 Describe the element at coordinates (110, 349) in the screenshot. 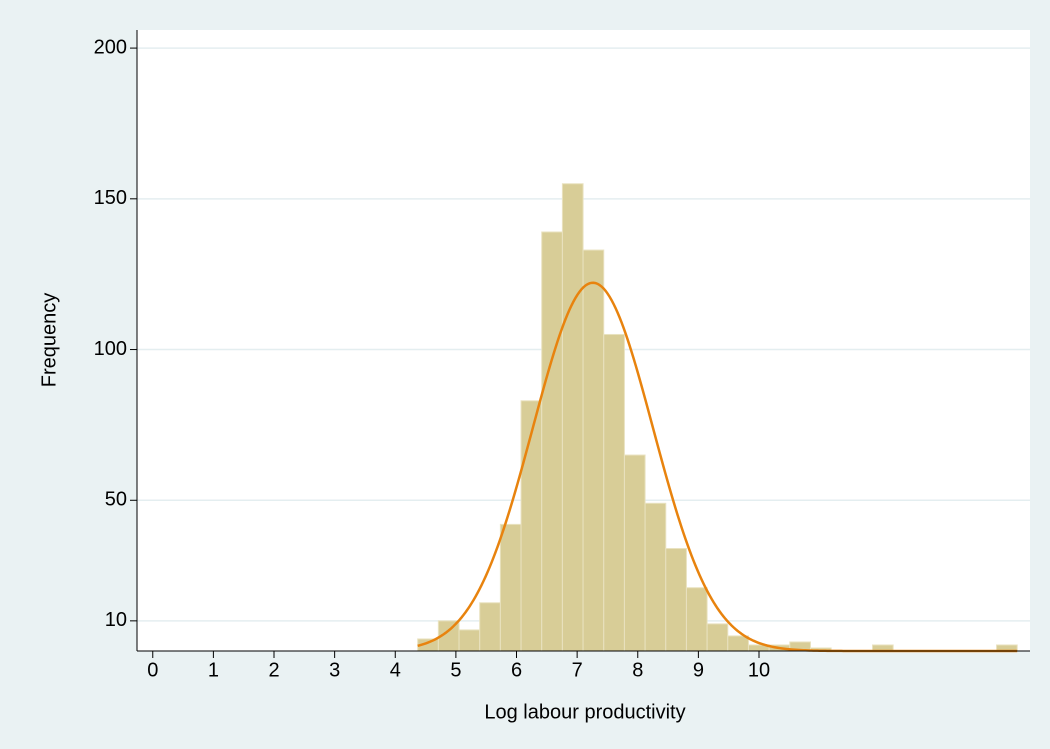

I see `y-tick-label: 100` at that location.